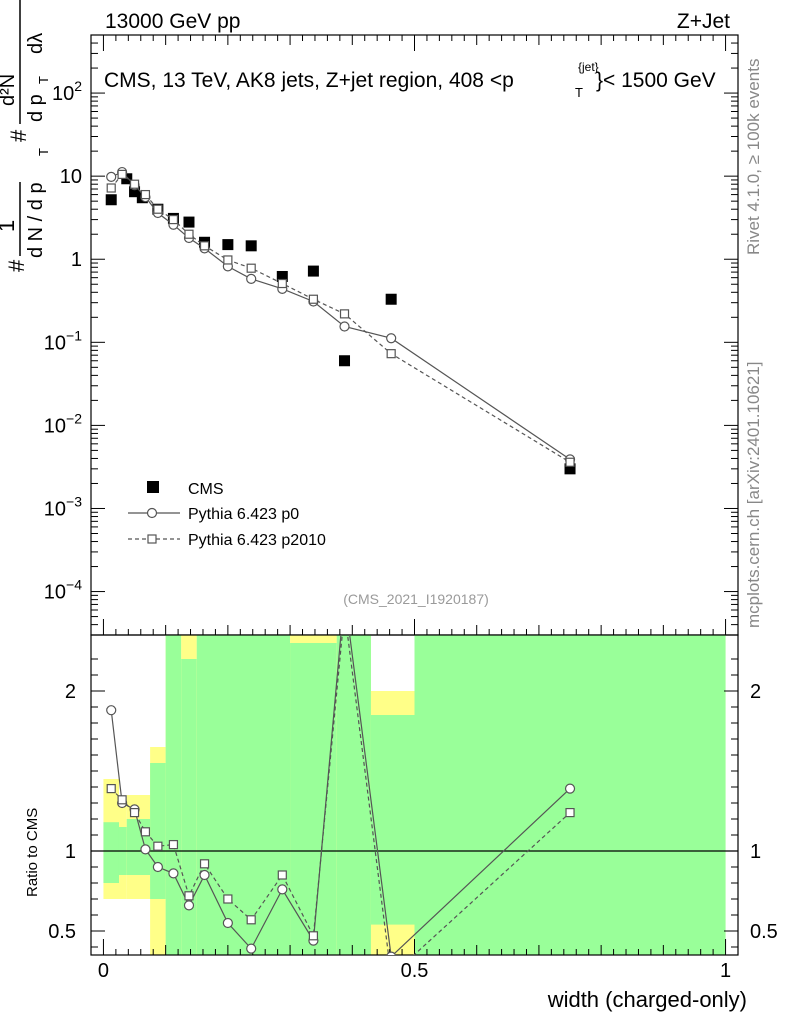 Image resolution: width=786 pixels, height=1024 pixels. What do you see at coordinates (755, 692) in the screenshot?
I see `ratio-ytick-label-right: 2` at bounding box center [755, 692].